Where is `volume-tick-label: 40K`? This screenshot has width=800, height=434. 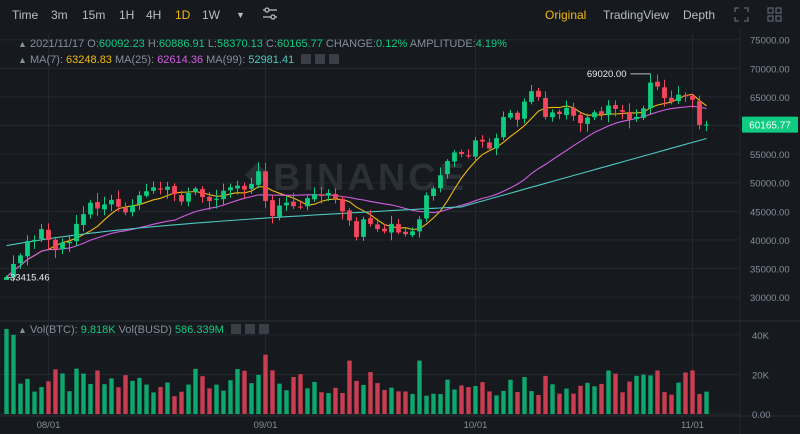 volume-tick-label: 40K is located at coordinates (761, 336).